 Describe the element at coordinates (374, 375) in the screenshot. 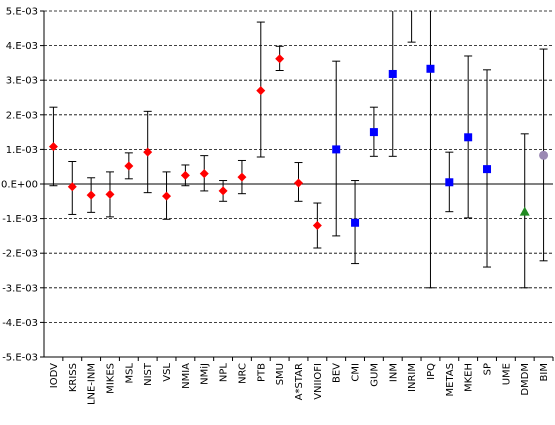

I see `x-tick-label: GUM` at that location.